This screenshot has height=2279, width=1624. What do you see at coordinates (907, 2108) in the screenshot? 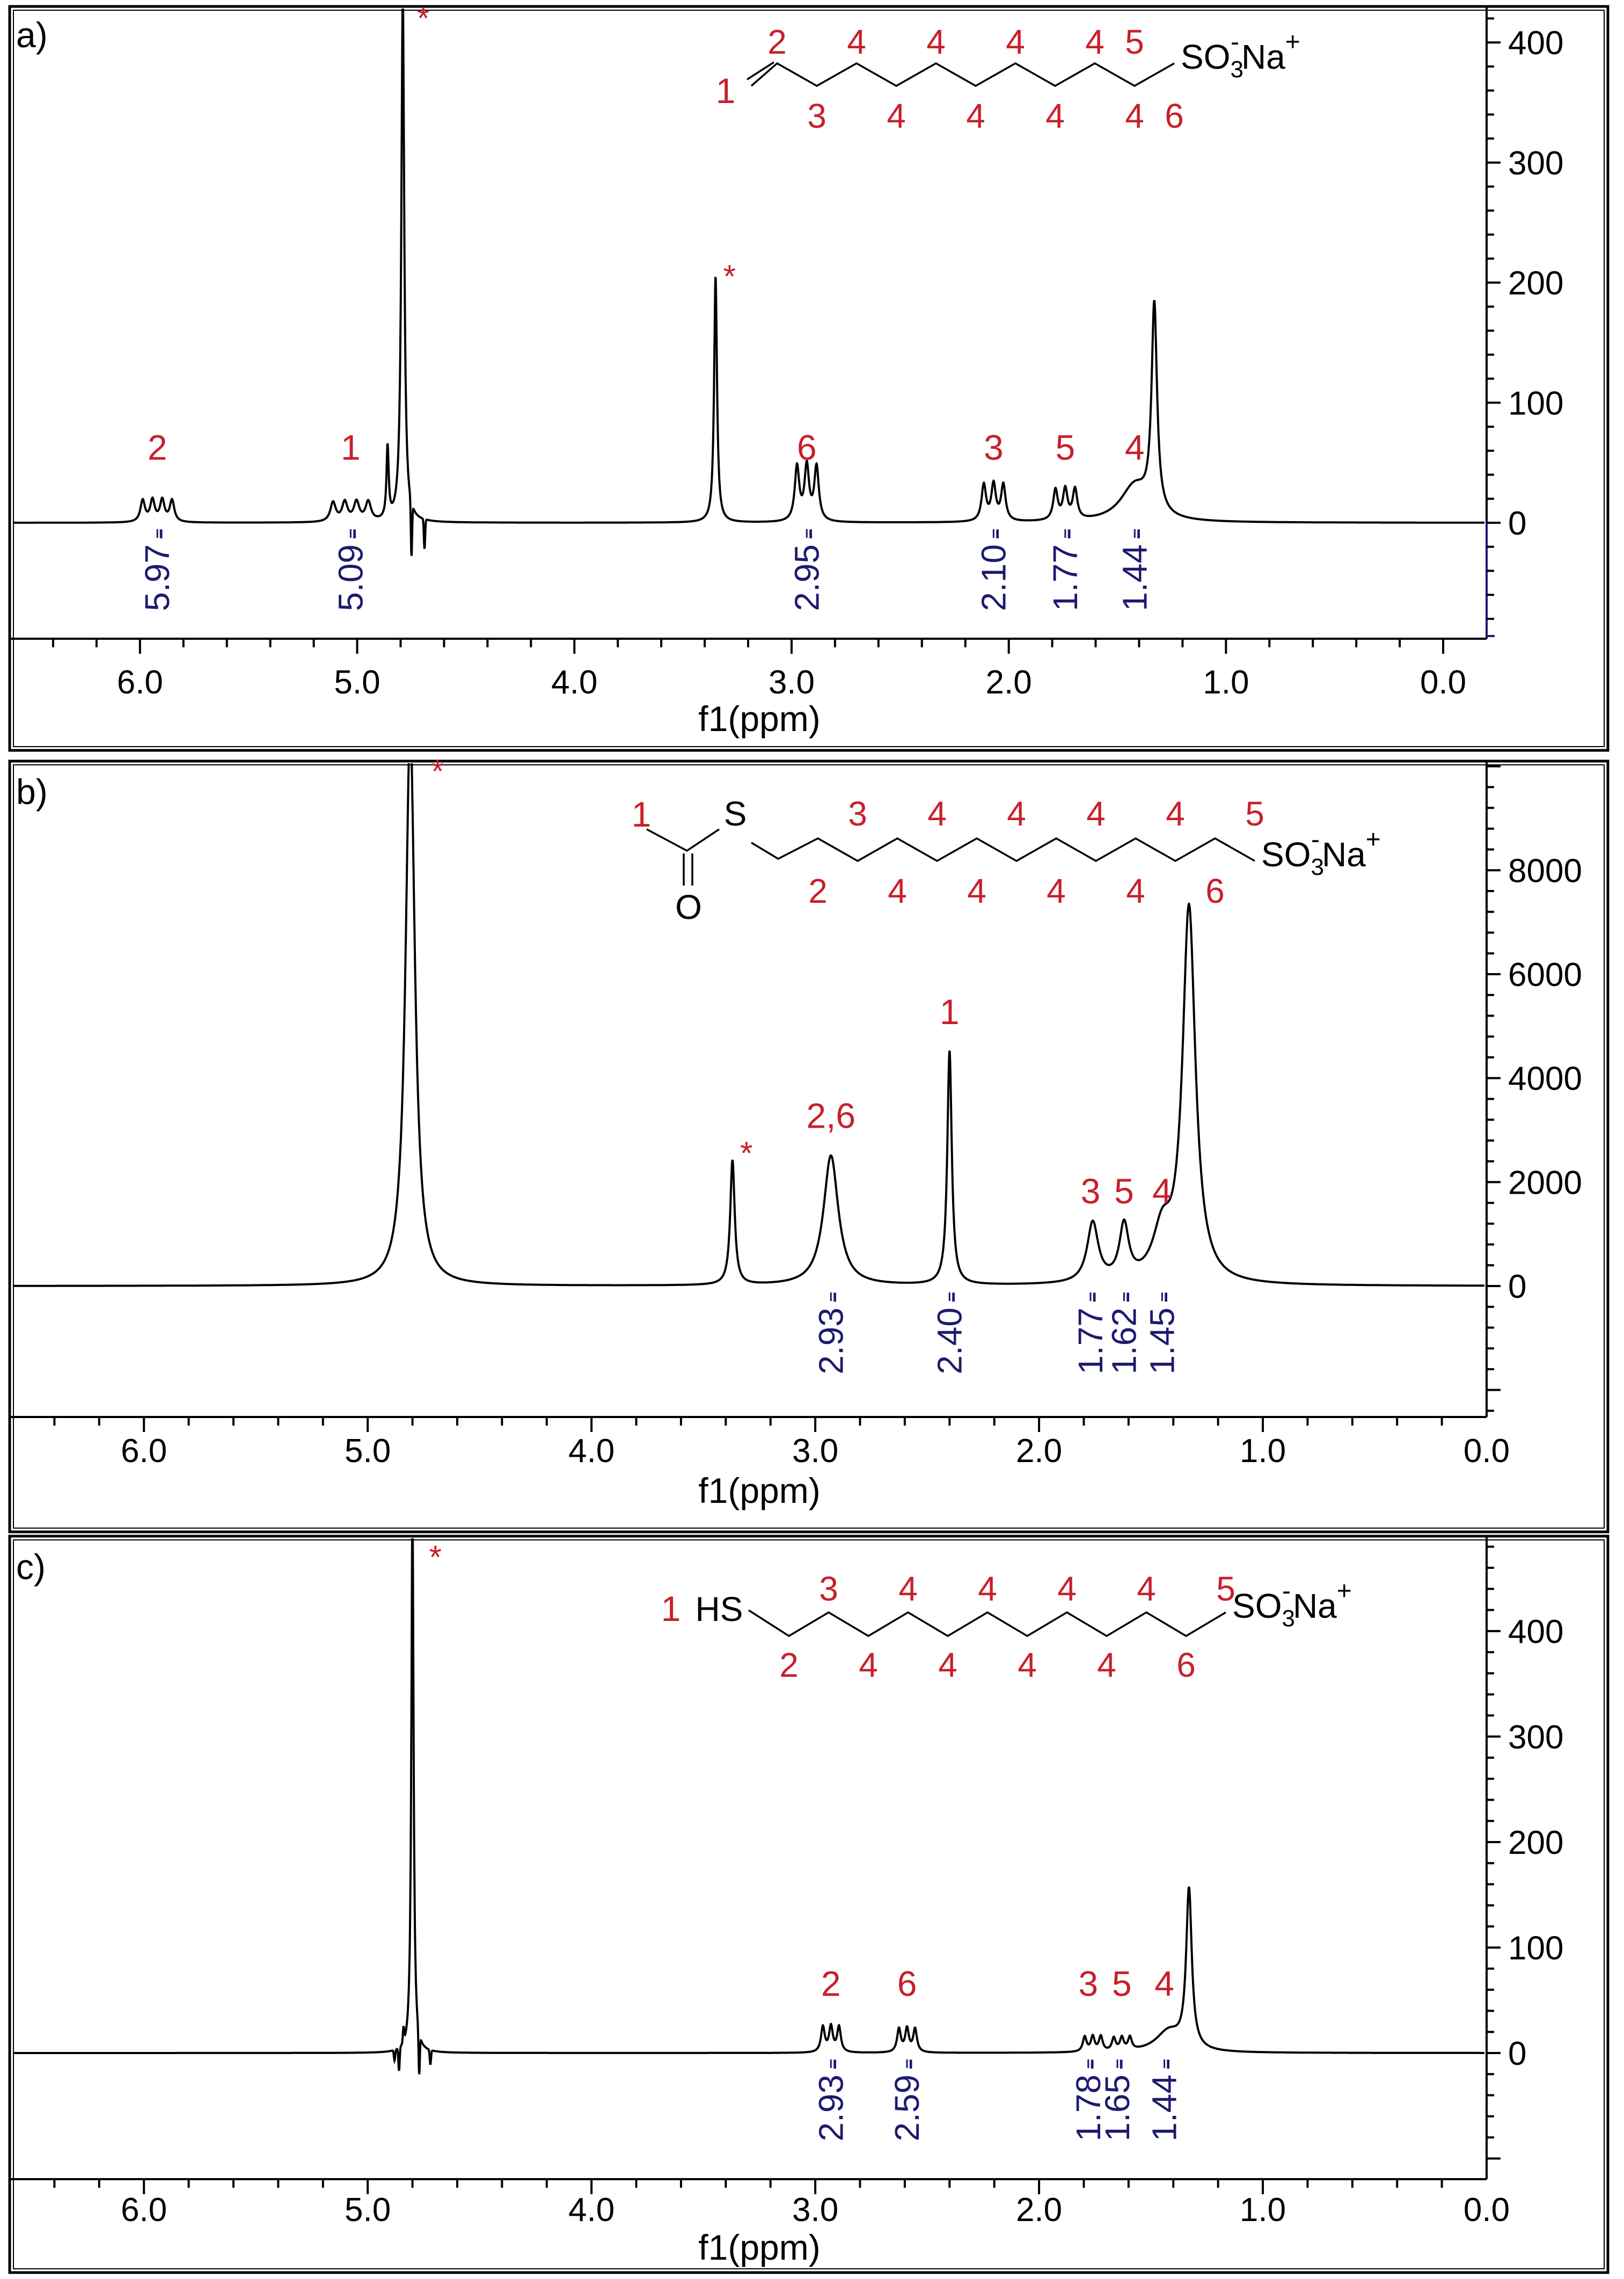
I see `chemical-shift-label: 2.59` at bounding box center [907, 2108].